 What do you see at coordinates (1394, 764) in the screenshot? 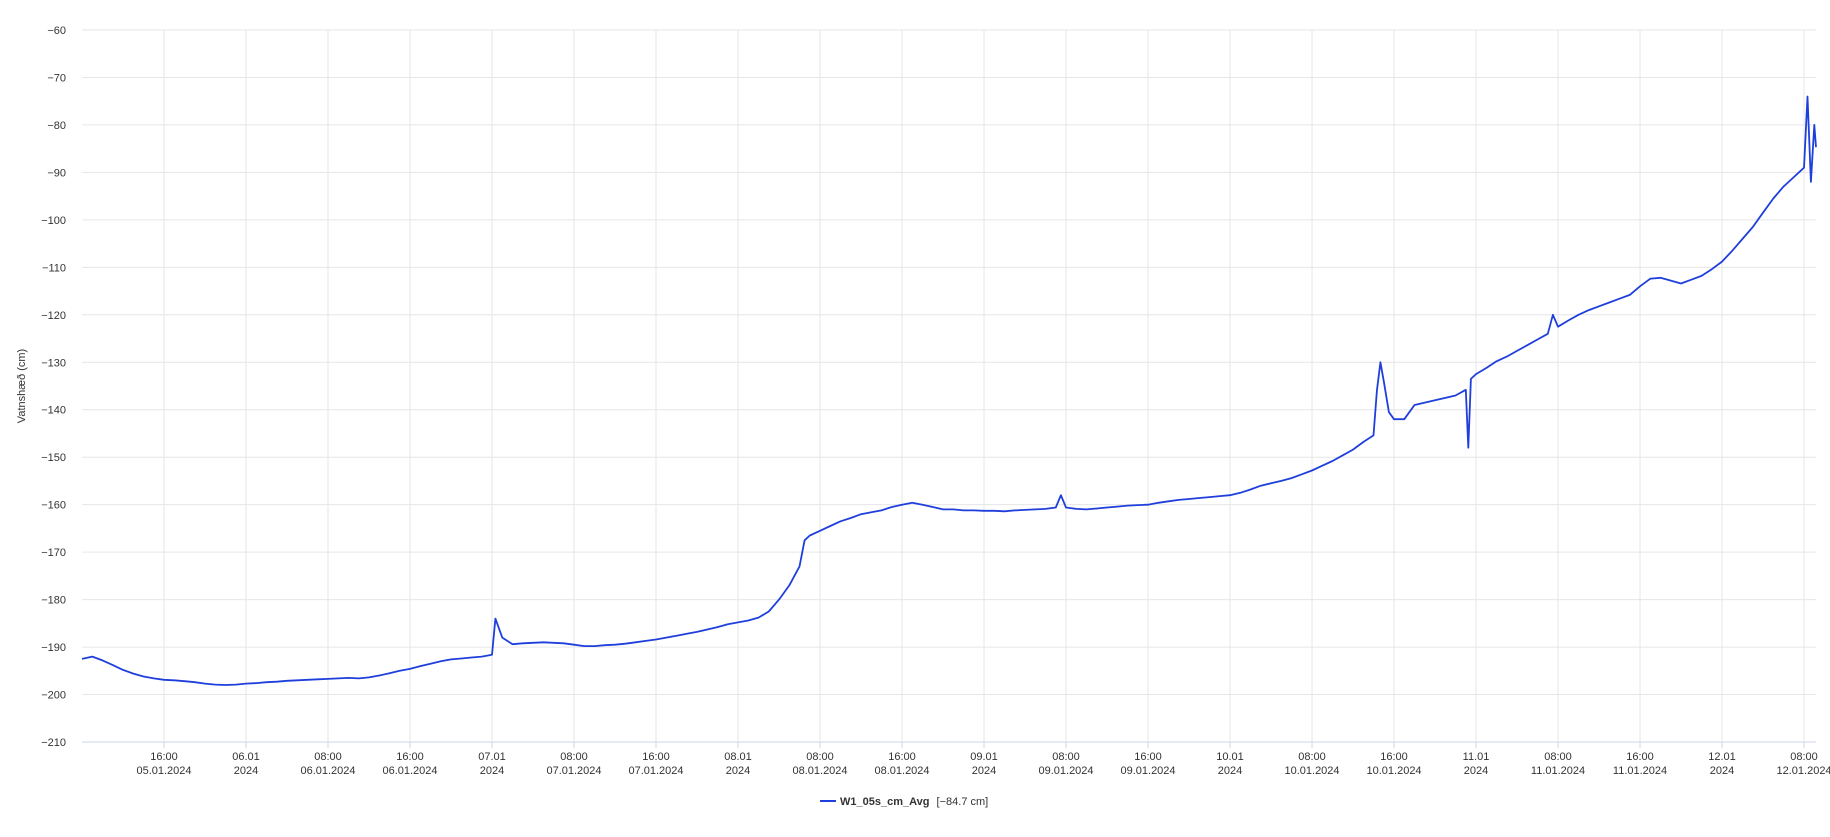
I see `x-tick-label: 16:00 10.01.2024` at bounding box center [1394, 764].